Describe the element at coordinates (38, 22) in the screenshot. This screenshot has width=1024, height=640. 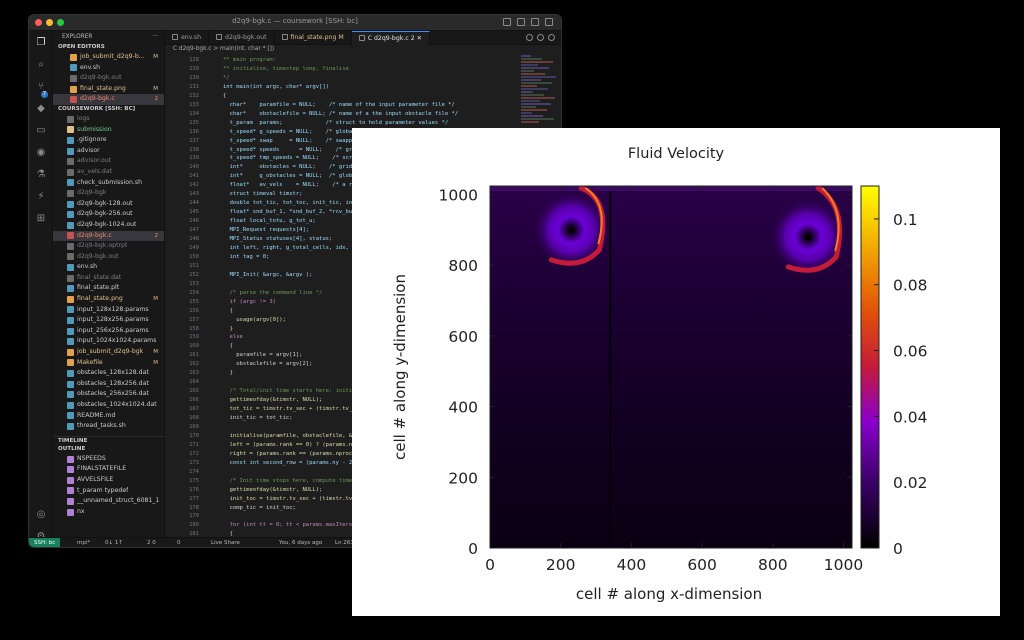
I see `close-window-button` at that location.